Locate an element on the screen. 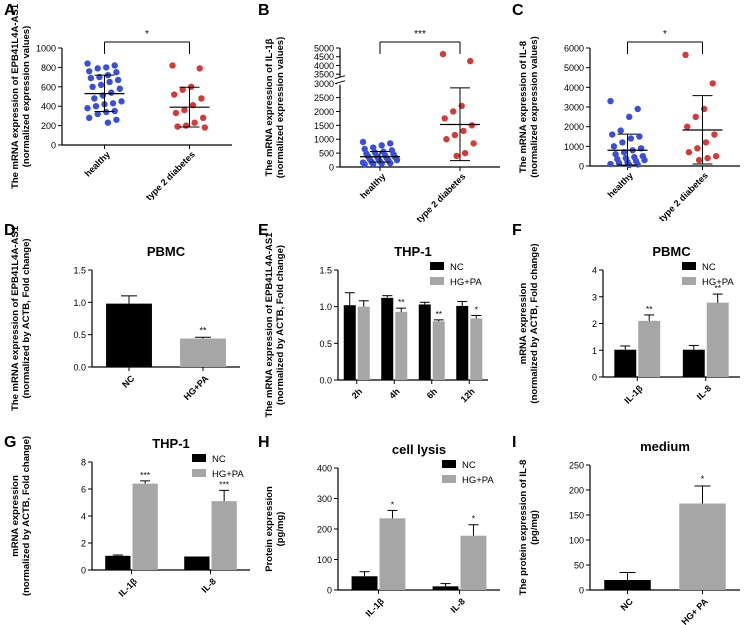  x-tick-label: 4h is located at coordinates (394, 393).